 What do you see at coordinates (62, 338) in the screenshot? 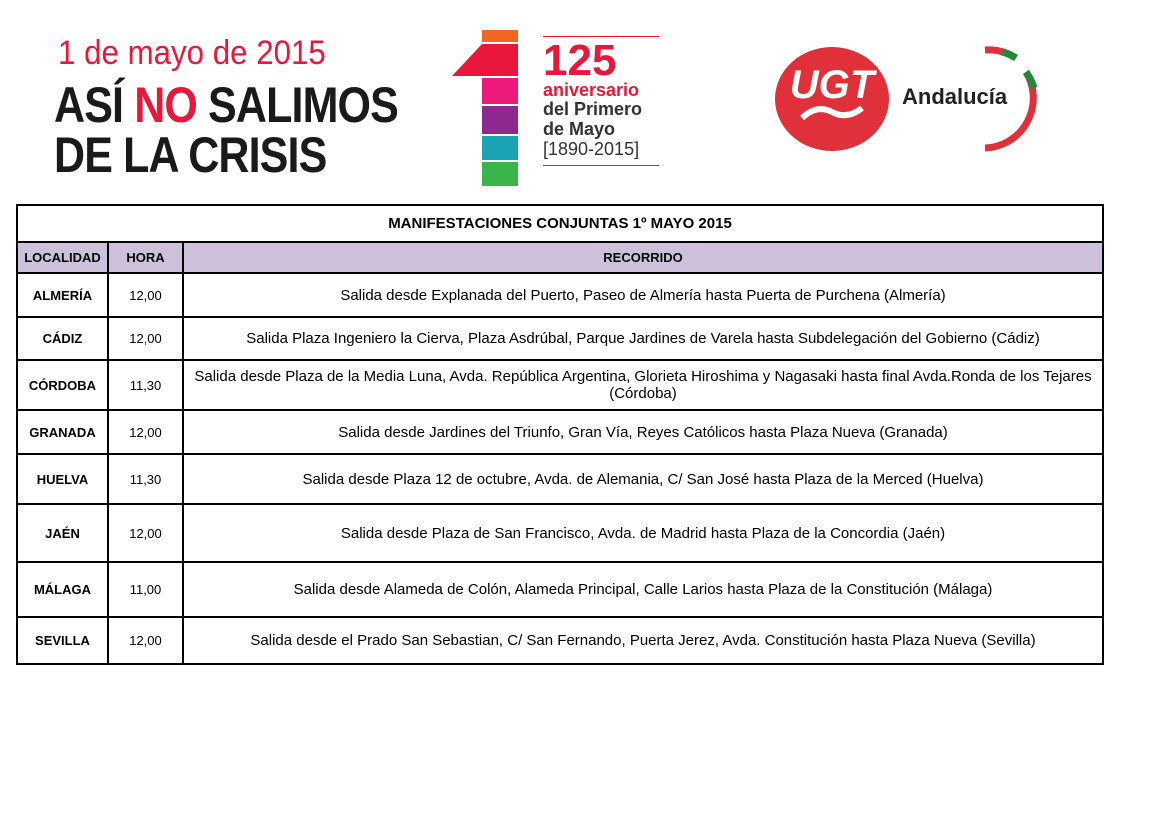
I see `cell-localidad: CÁDIZ` at bounding box center [62, 338].